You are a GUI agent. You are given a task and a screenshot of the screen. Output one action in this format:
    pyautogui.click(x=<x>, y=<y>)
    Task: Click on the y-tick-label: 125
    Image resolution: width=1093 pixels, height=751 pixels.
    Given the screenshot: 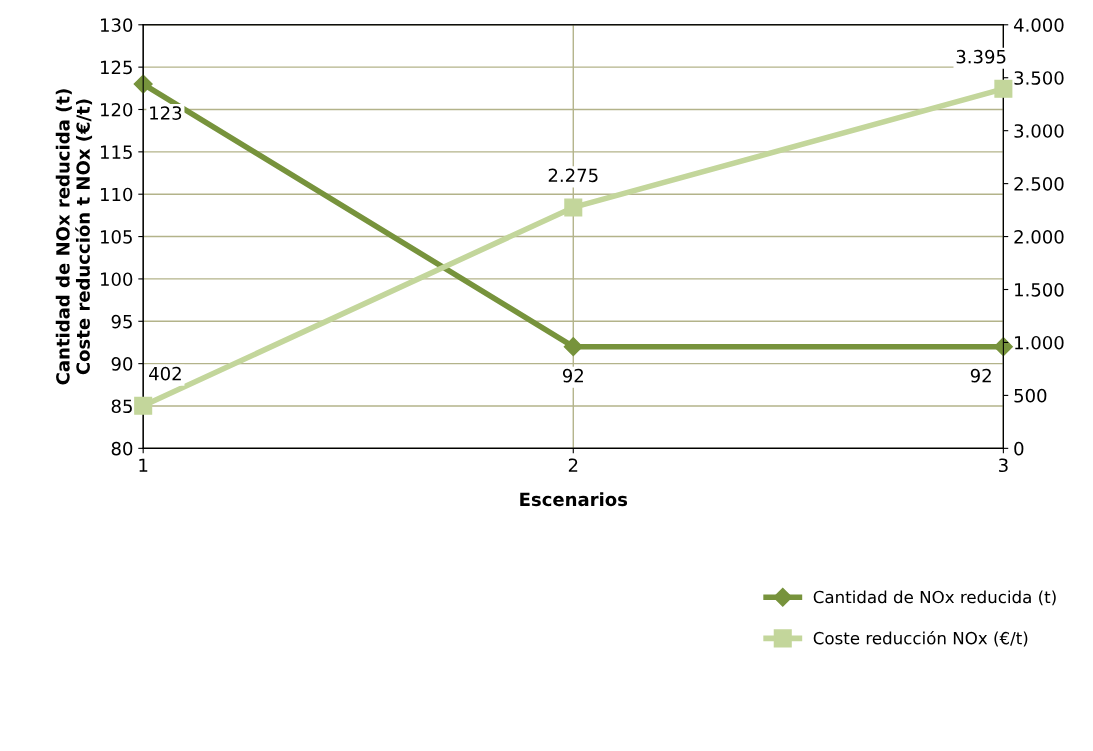 What is the action you would take?
    pyautogui.click(x=116, y=67)
    